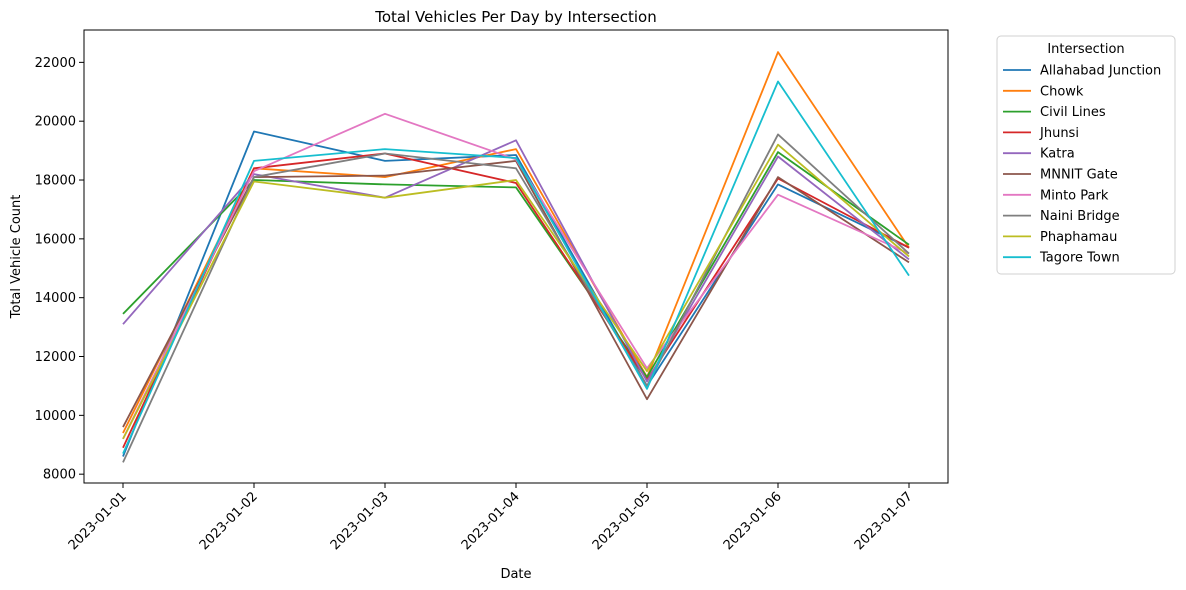  What do you see at coordinates (1057, 154) in the screenshot?
I see `legend-label: Katra` at bounding box center [1057, 154].